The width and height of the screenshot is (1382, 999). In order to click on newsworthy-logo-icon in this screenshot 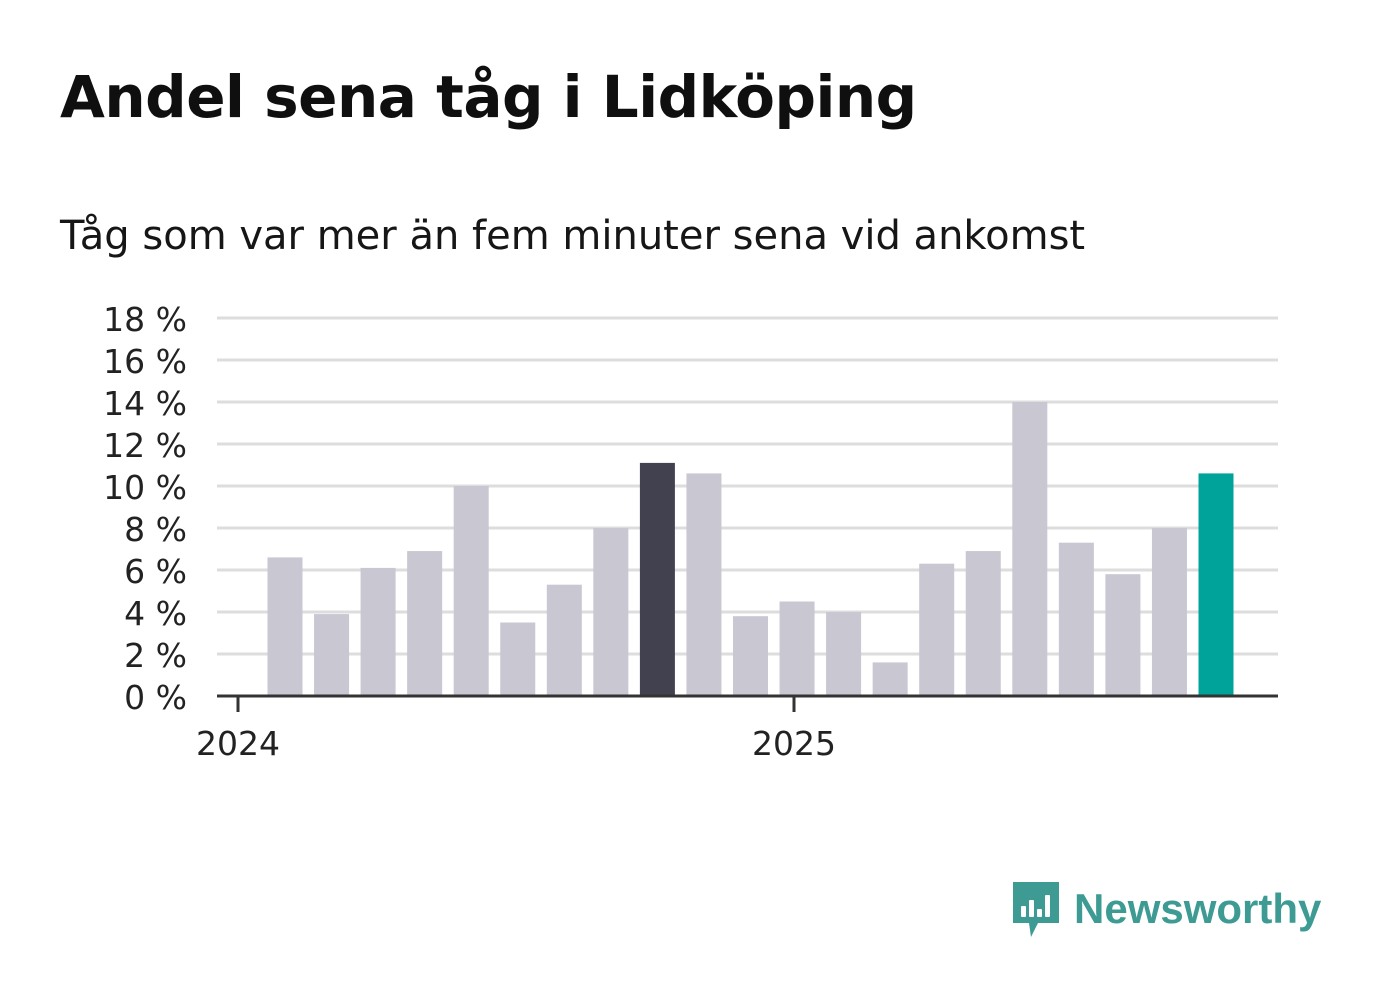, I will do `click(1036, 909)`.